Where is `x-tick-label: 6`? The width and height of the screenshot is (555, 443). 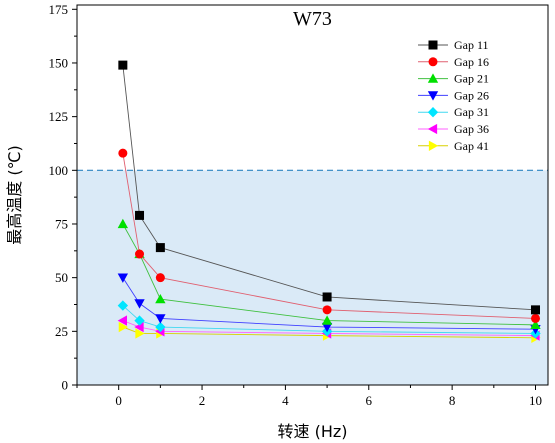 x-tick-label: 6 is located at coordinates (369, 400).